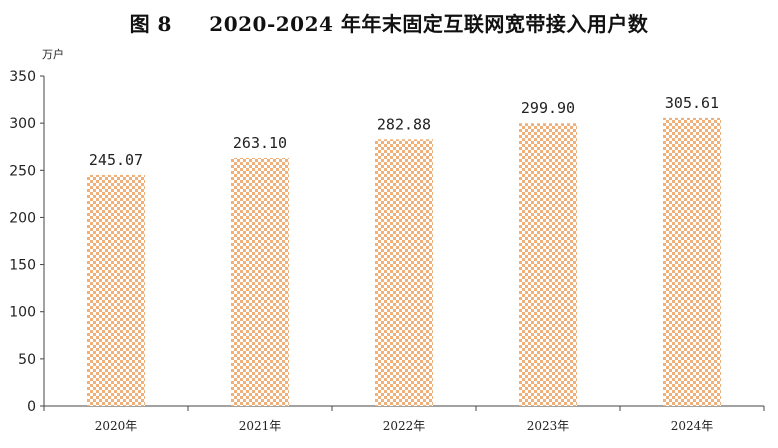 This screenshot has height=448, width=778. What do you see at coordinates (404, 124) in the screenshot?
I see `bar-value-label: 282.88` at bounding box center [404, 124].